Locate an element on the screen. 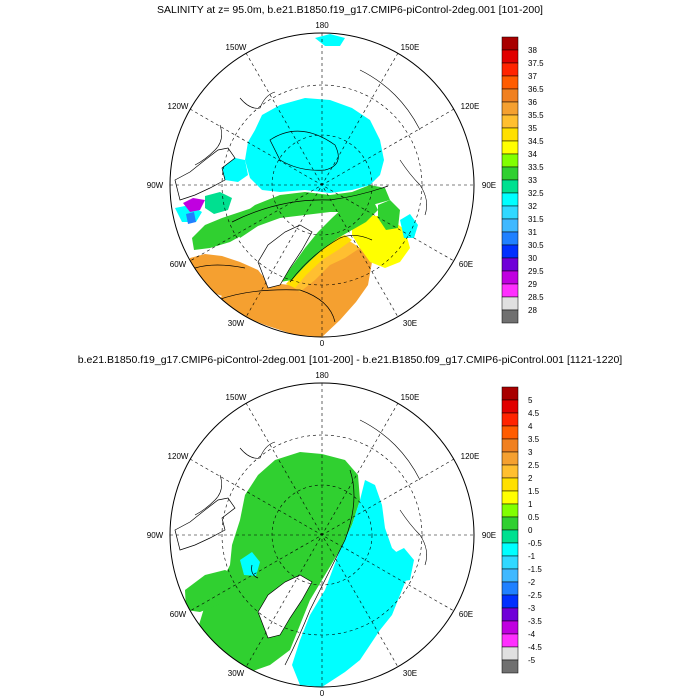 Image resolution: width=700 pixels, height=700 pixels. panel1-band-yellow is located at coordinates (319, 261).